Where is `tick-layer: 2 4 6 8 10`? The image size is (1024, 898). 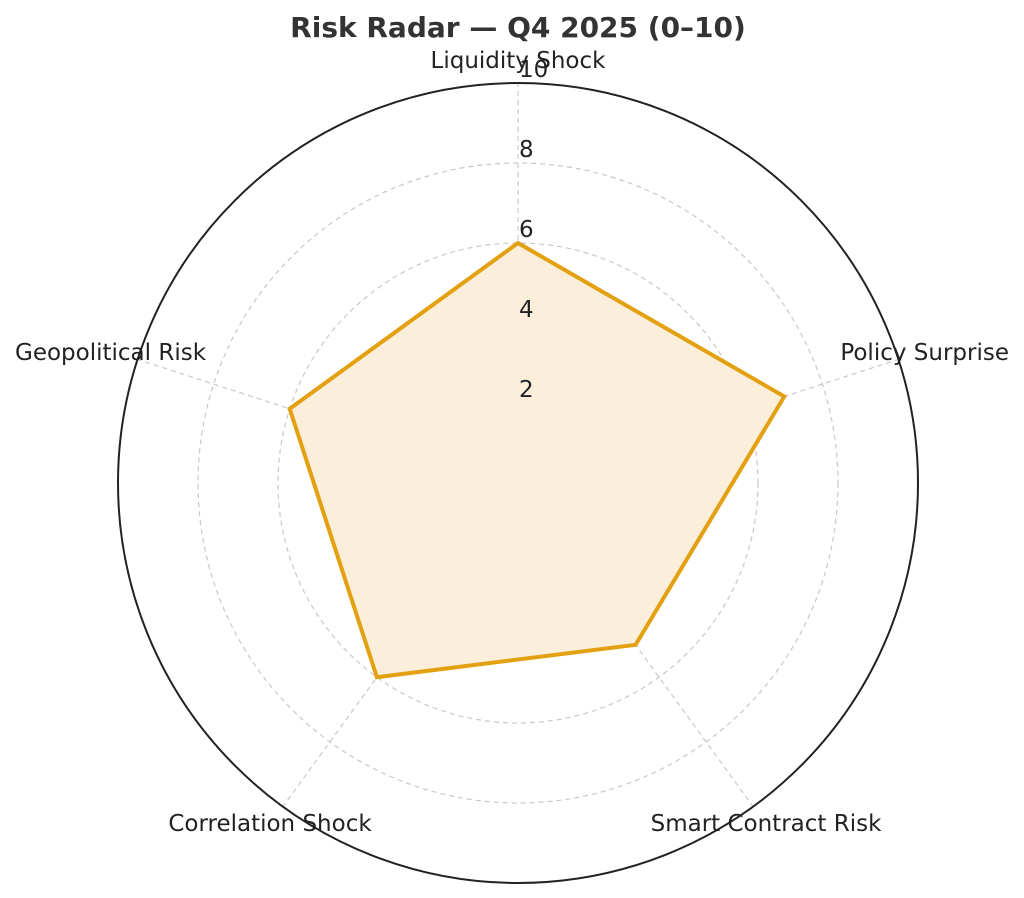
tick-layer: 2 4 6 8 10 is located at coordinates (533, 230).